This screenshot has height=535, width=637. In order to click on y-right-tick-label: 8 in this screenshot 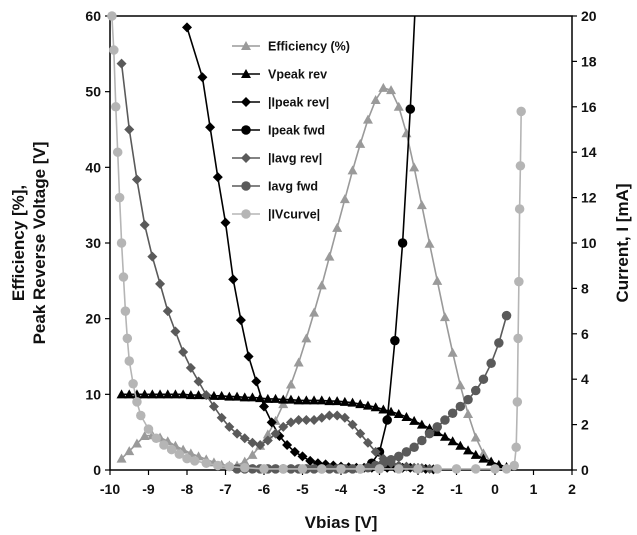, I will do `click(585, 288)`.